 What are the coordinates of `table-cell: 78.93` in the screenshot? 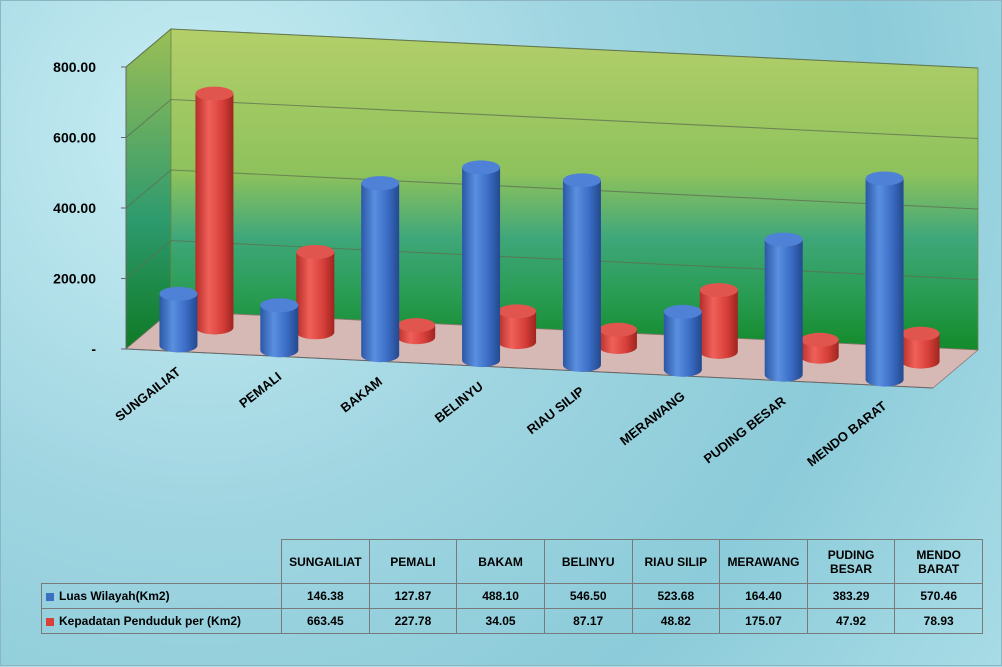 It's located at (938, 621).